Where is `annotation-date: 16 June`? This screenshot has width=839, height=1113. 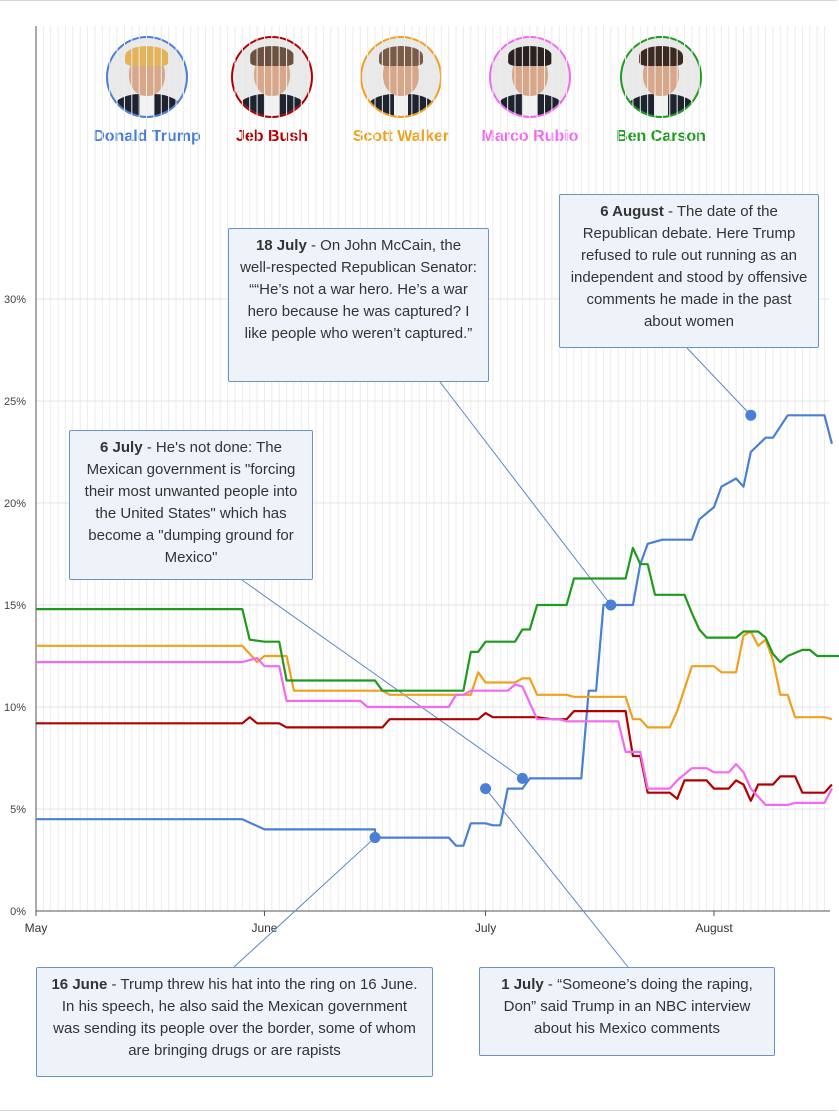 annotation-date: 16 June is located at coordinates (79, 984).